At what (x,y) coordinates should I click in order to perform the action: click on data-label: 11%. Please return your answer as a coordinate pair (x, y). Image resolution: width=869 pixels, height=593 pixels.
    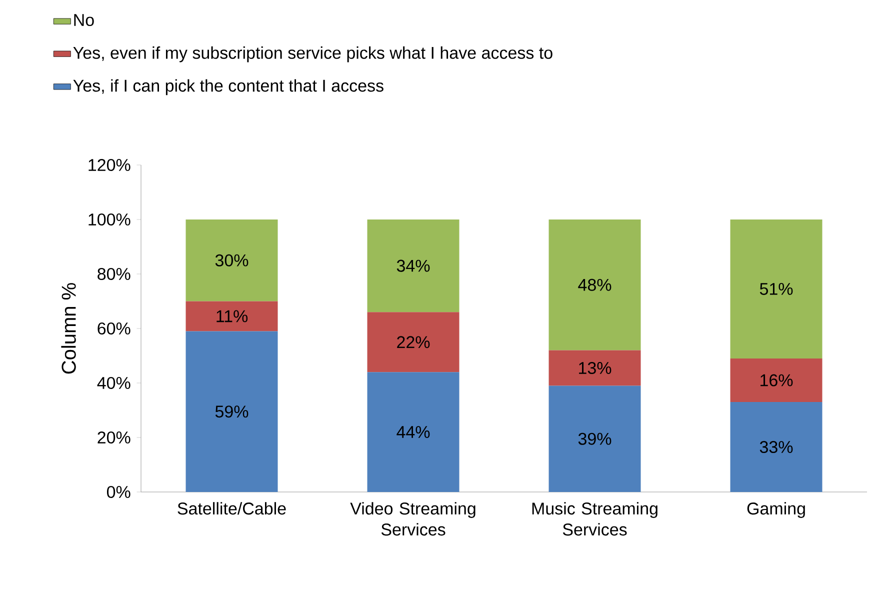
    Looking at the image, I should click on (232, 316).